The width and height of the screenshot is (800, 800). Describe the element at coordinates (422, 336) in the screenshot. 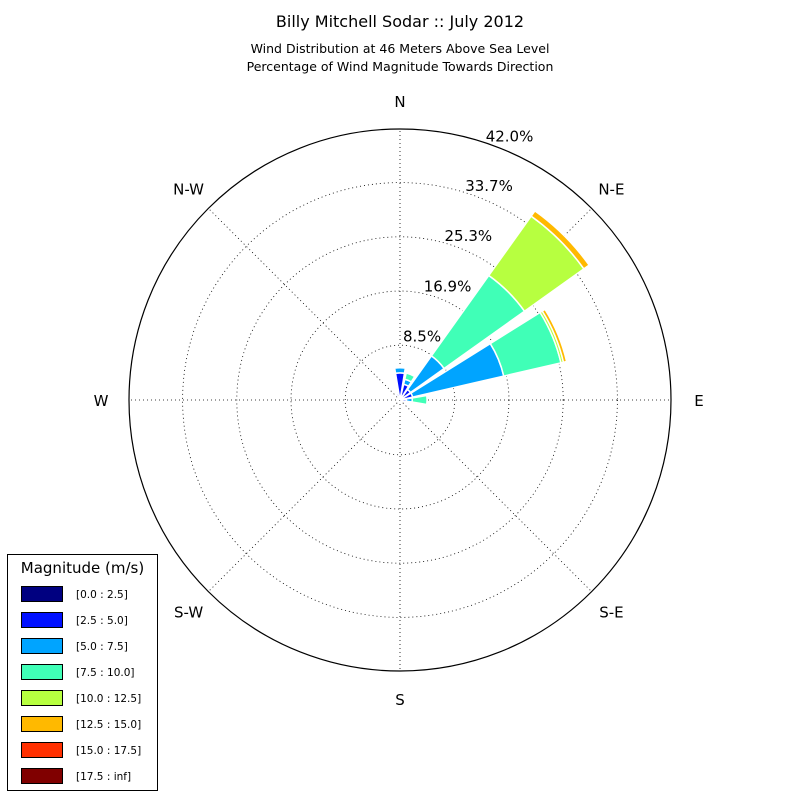

I see `radial-tick-label: 8.5%` at that location.